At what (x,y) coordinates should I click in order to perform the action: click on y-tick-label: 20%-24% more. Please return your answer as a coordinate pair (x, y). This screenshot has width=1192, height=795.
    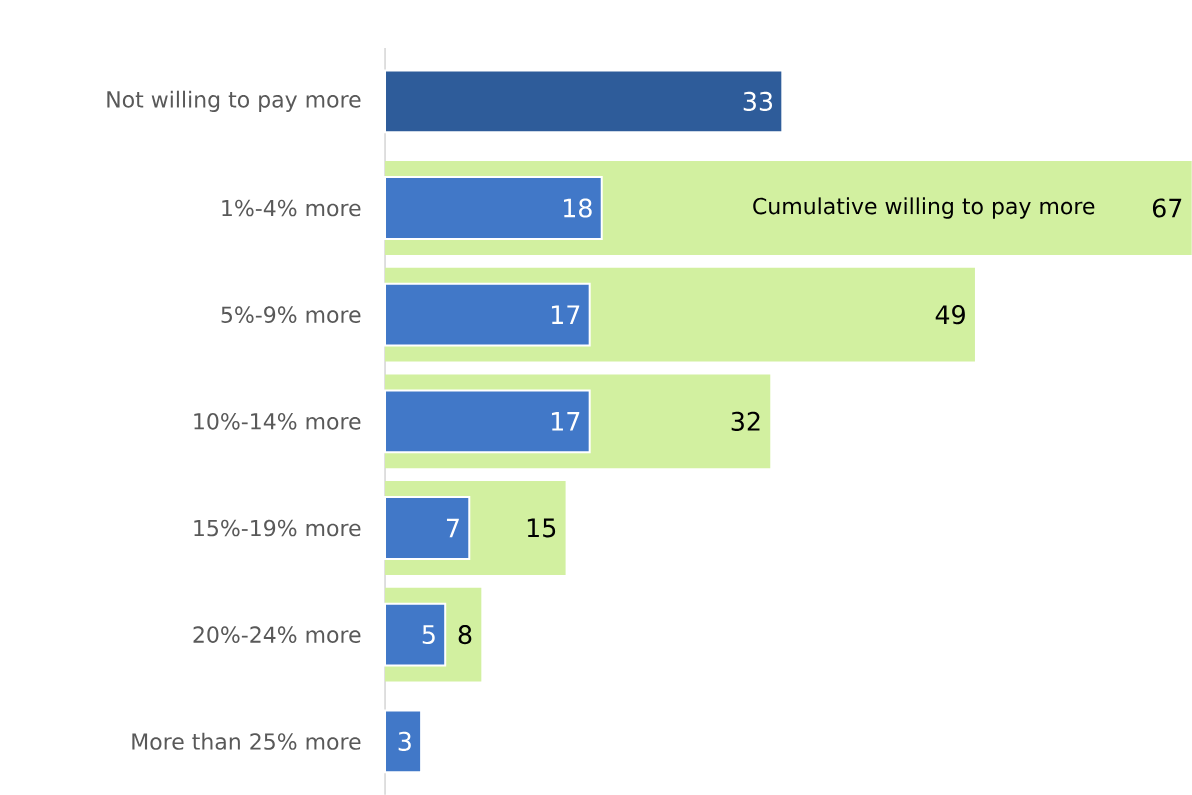
    Looking at the image, I should click on (277, 634).